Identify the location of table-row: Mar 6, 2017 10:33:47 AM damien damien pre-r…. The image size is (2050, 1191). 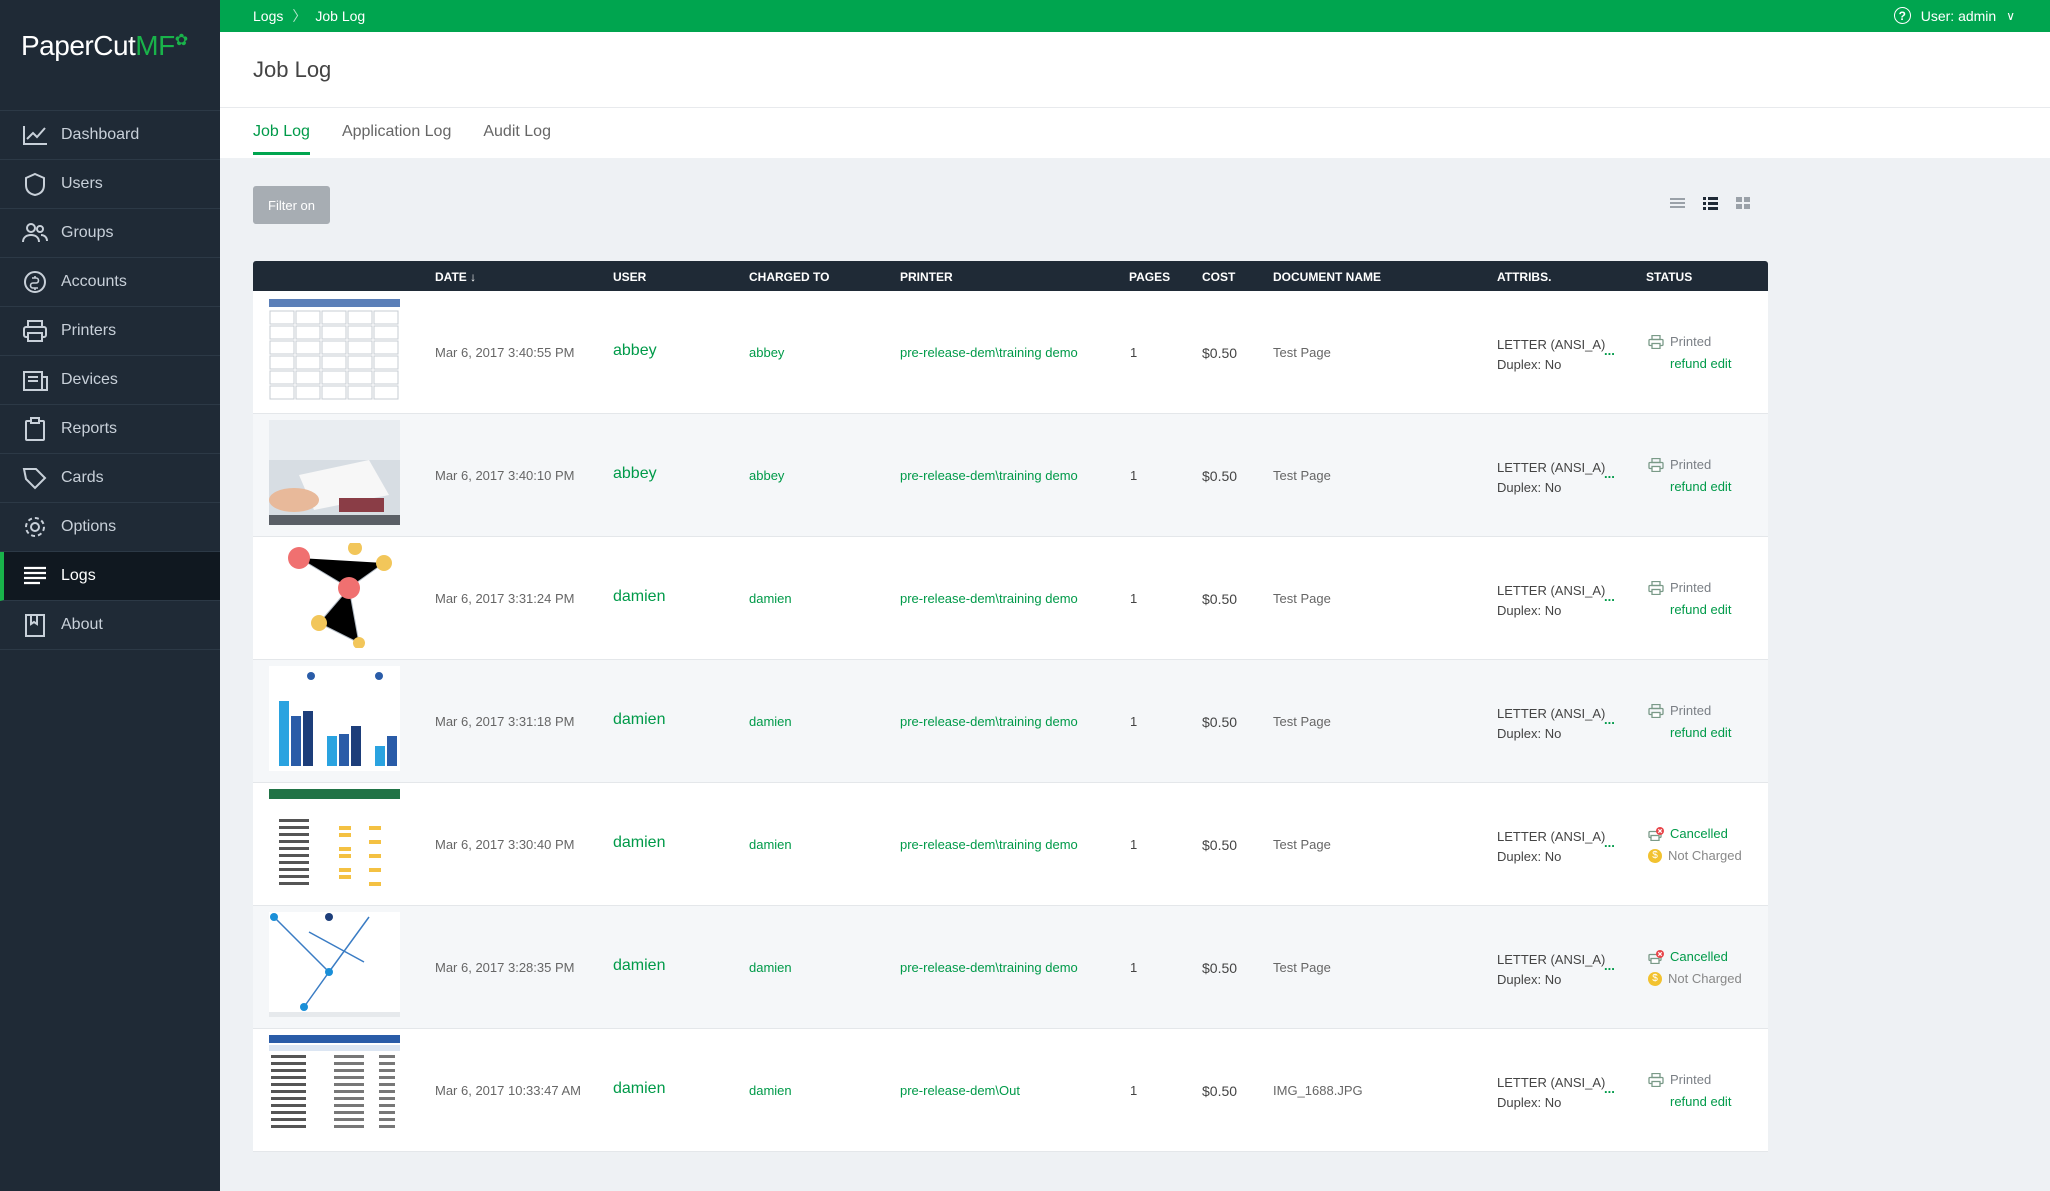
(1010, 1090).